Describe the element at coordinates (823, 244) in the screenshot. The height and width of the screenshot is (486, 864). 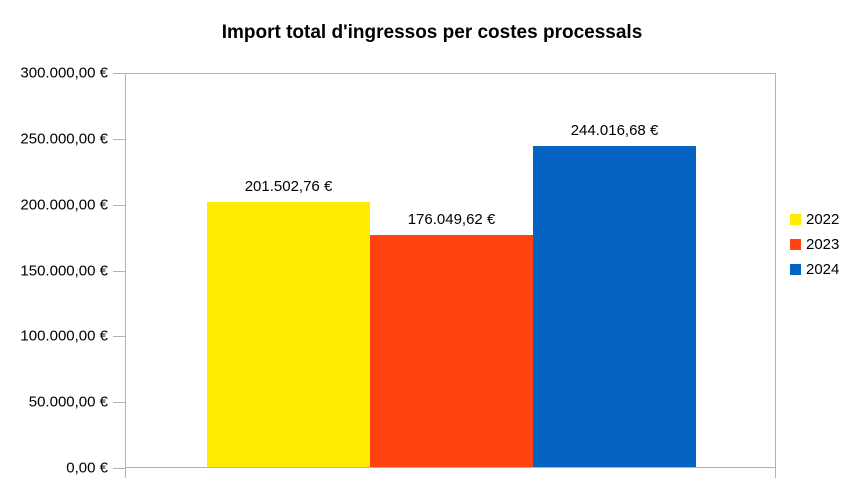
I see `legend-label-2023: 2023` at that location.